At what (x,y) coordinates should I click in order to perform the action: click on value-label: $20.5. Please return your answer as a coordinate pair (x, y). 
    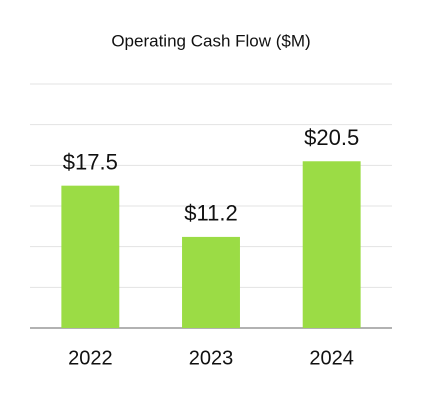
    Looking at the image, I should click on (331, 137).